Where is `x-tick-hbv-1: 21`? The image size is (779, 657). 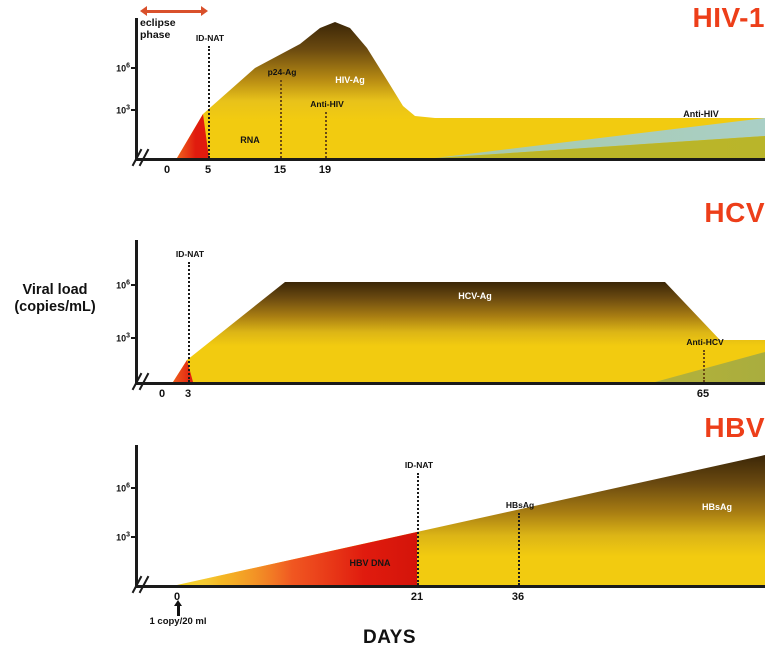
x-tick-hbv-1: 21 is located at coordinates (417, 597).